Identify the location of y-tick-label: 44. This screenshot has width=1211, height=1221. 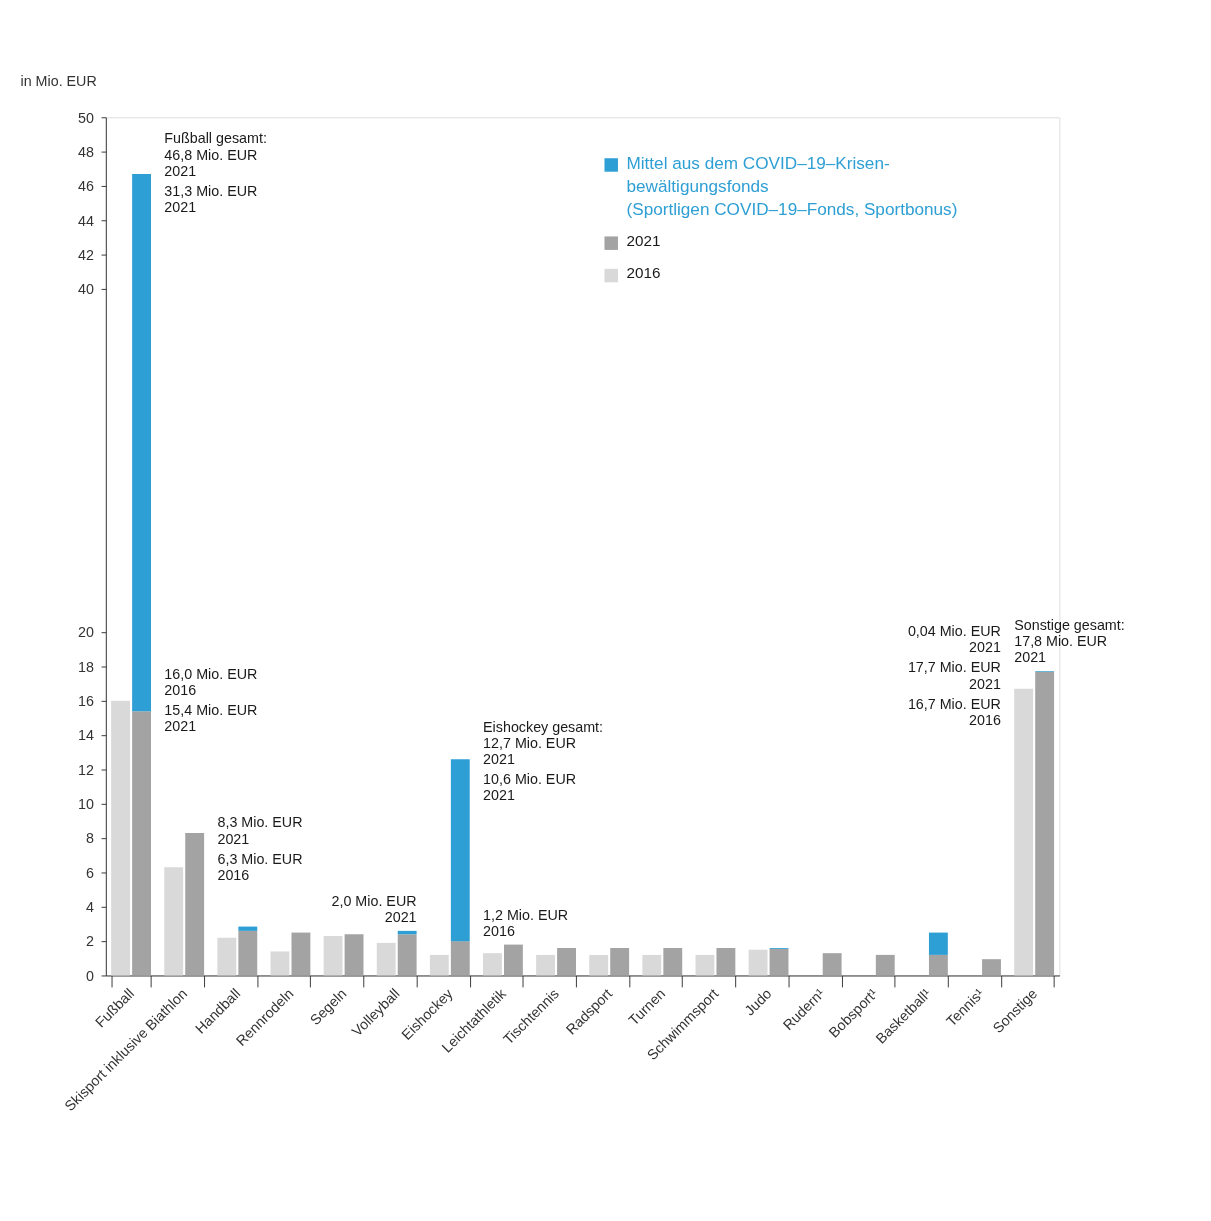
(86, 220).